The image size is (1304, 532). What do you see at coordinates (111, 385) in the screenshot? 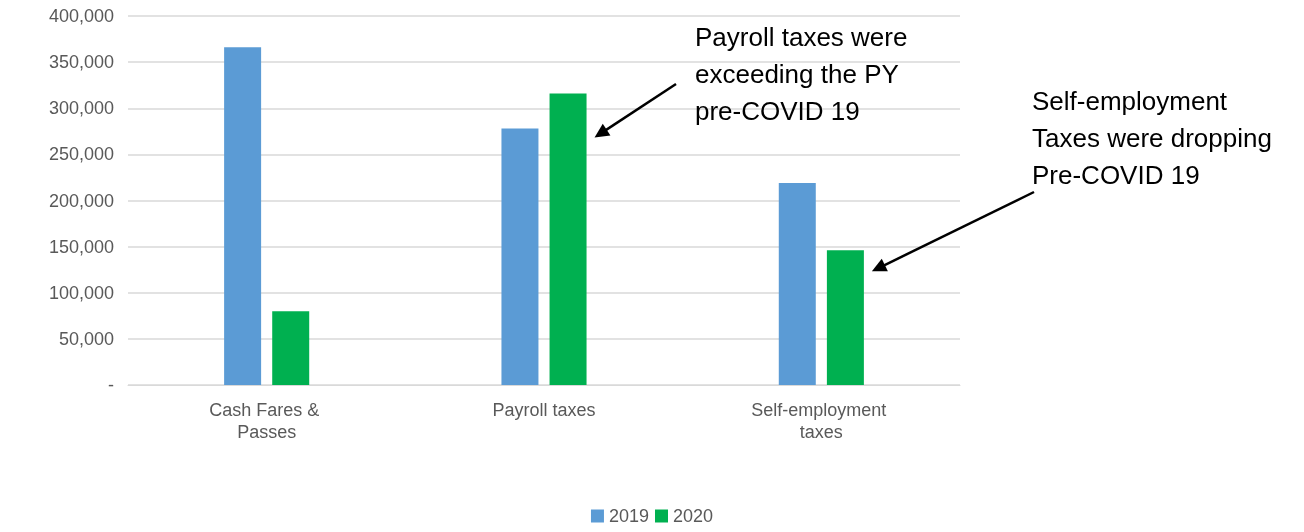
I see `y-tick-label: -` at bounding box center [111, 385].